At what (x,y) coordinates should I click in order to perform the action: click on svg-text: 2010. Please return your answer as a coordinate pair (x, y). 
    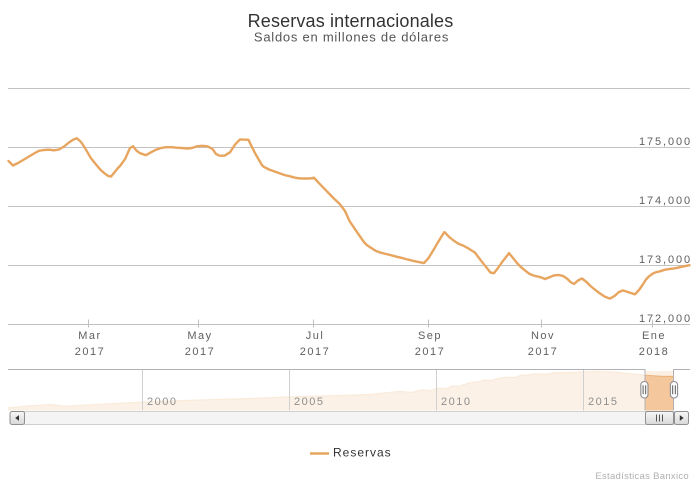
    Looking at the image, I should click on (456, 402).